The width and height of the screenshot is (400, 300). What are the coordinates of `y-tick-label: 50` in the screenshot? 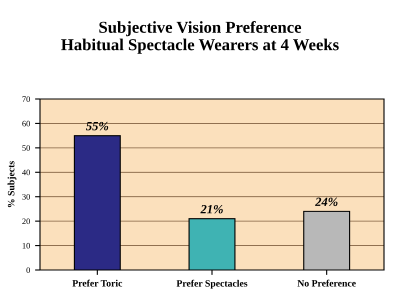 It's located at (26, 148).